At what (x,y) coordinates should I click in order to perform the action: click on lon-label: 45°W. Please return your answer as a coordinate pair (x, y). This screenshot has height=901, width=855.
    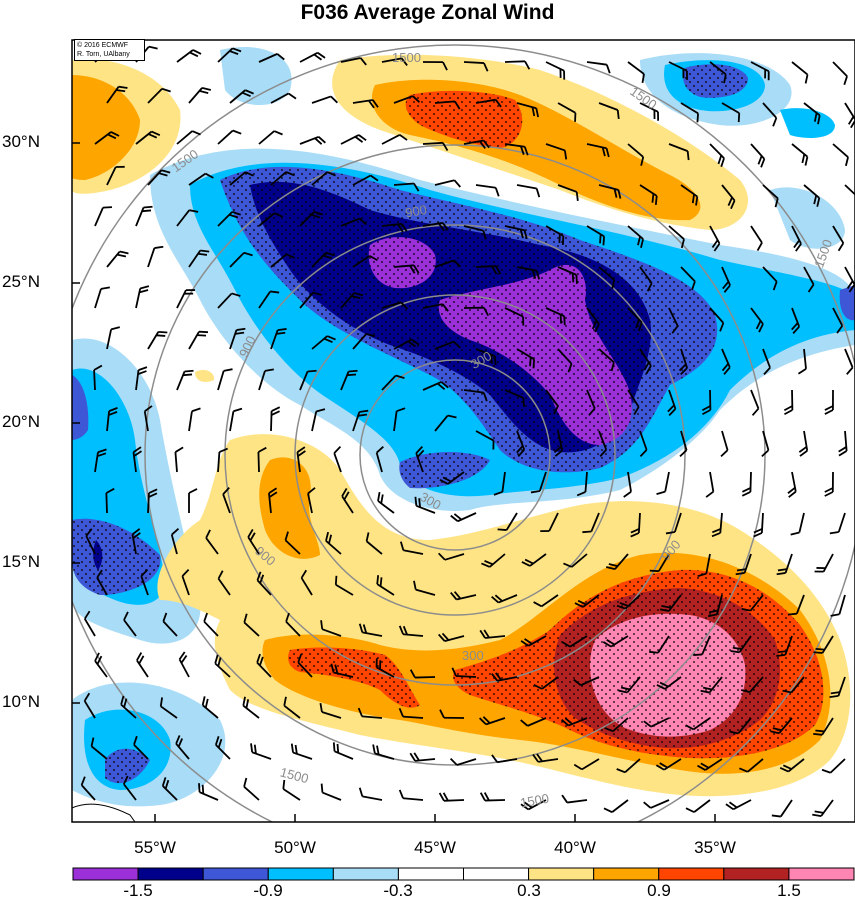
    Looking at the image, I should click on (435, 848).